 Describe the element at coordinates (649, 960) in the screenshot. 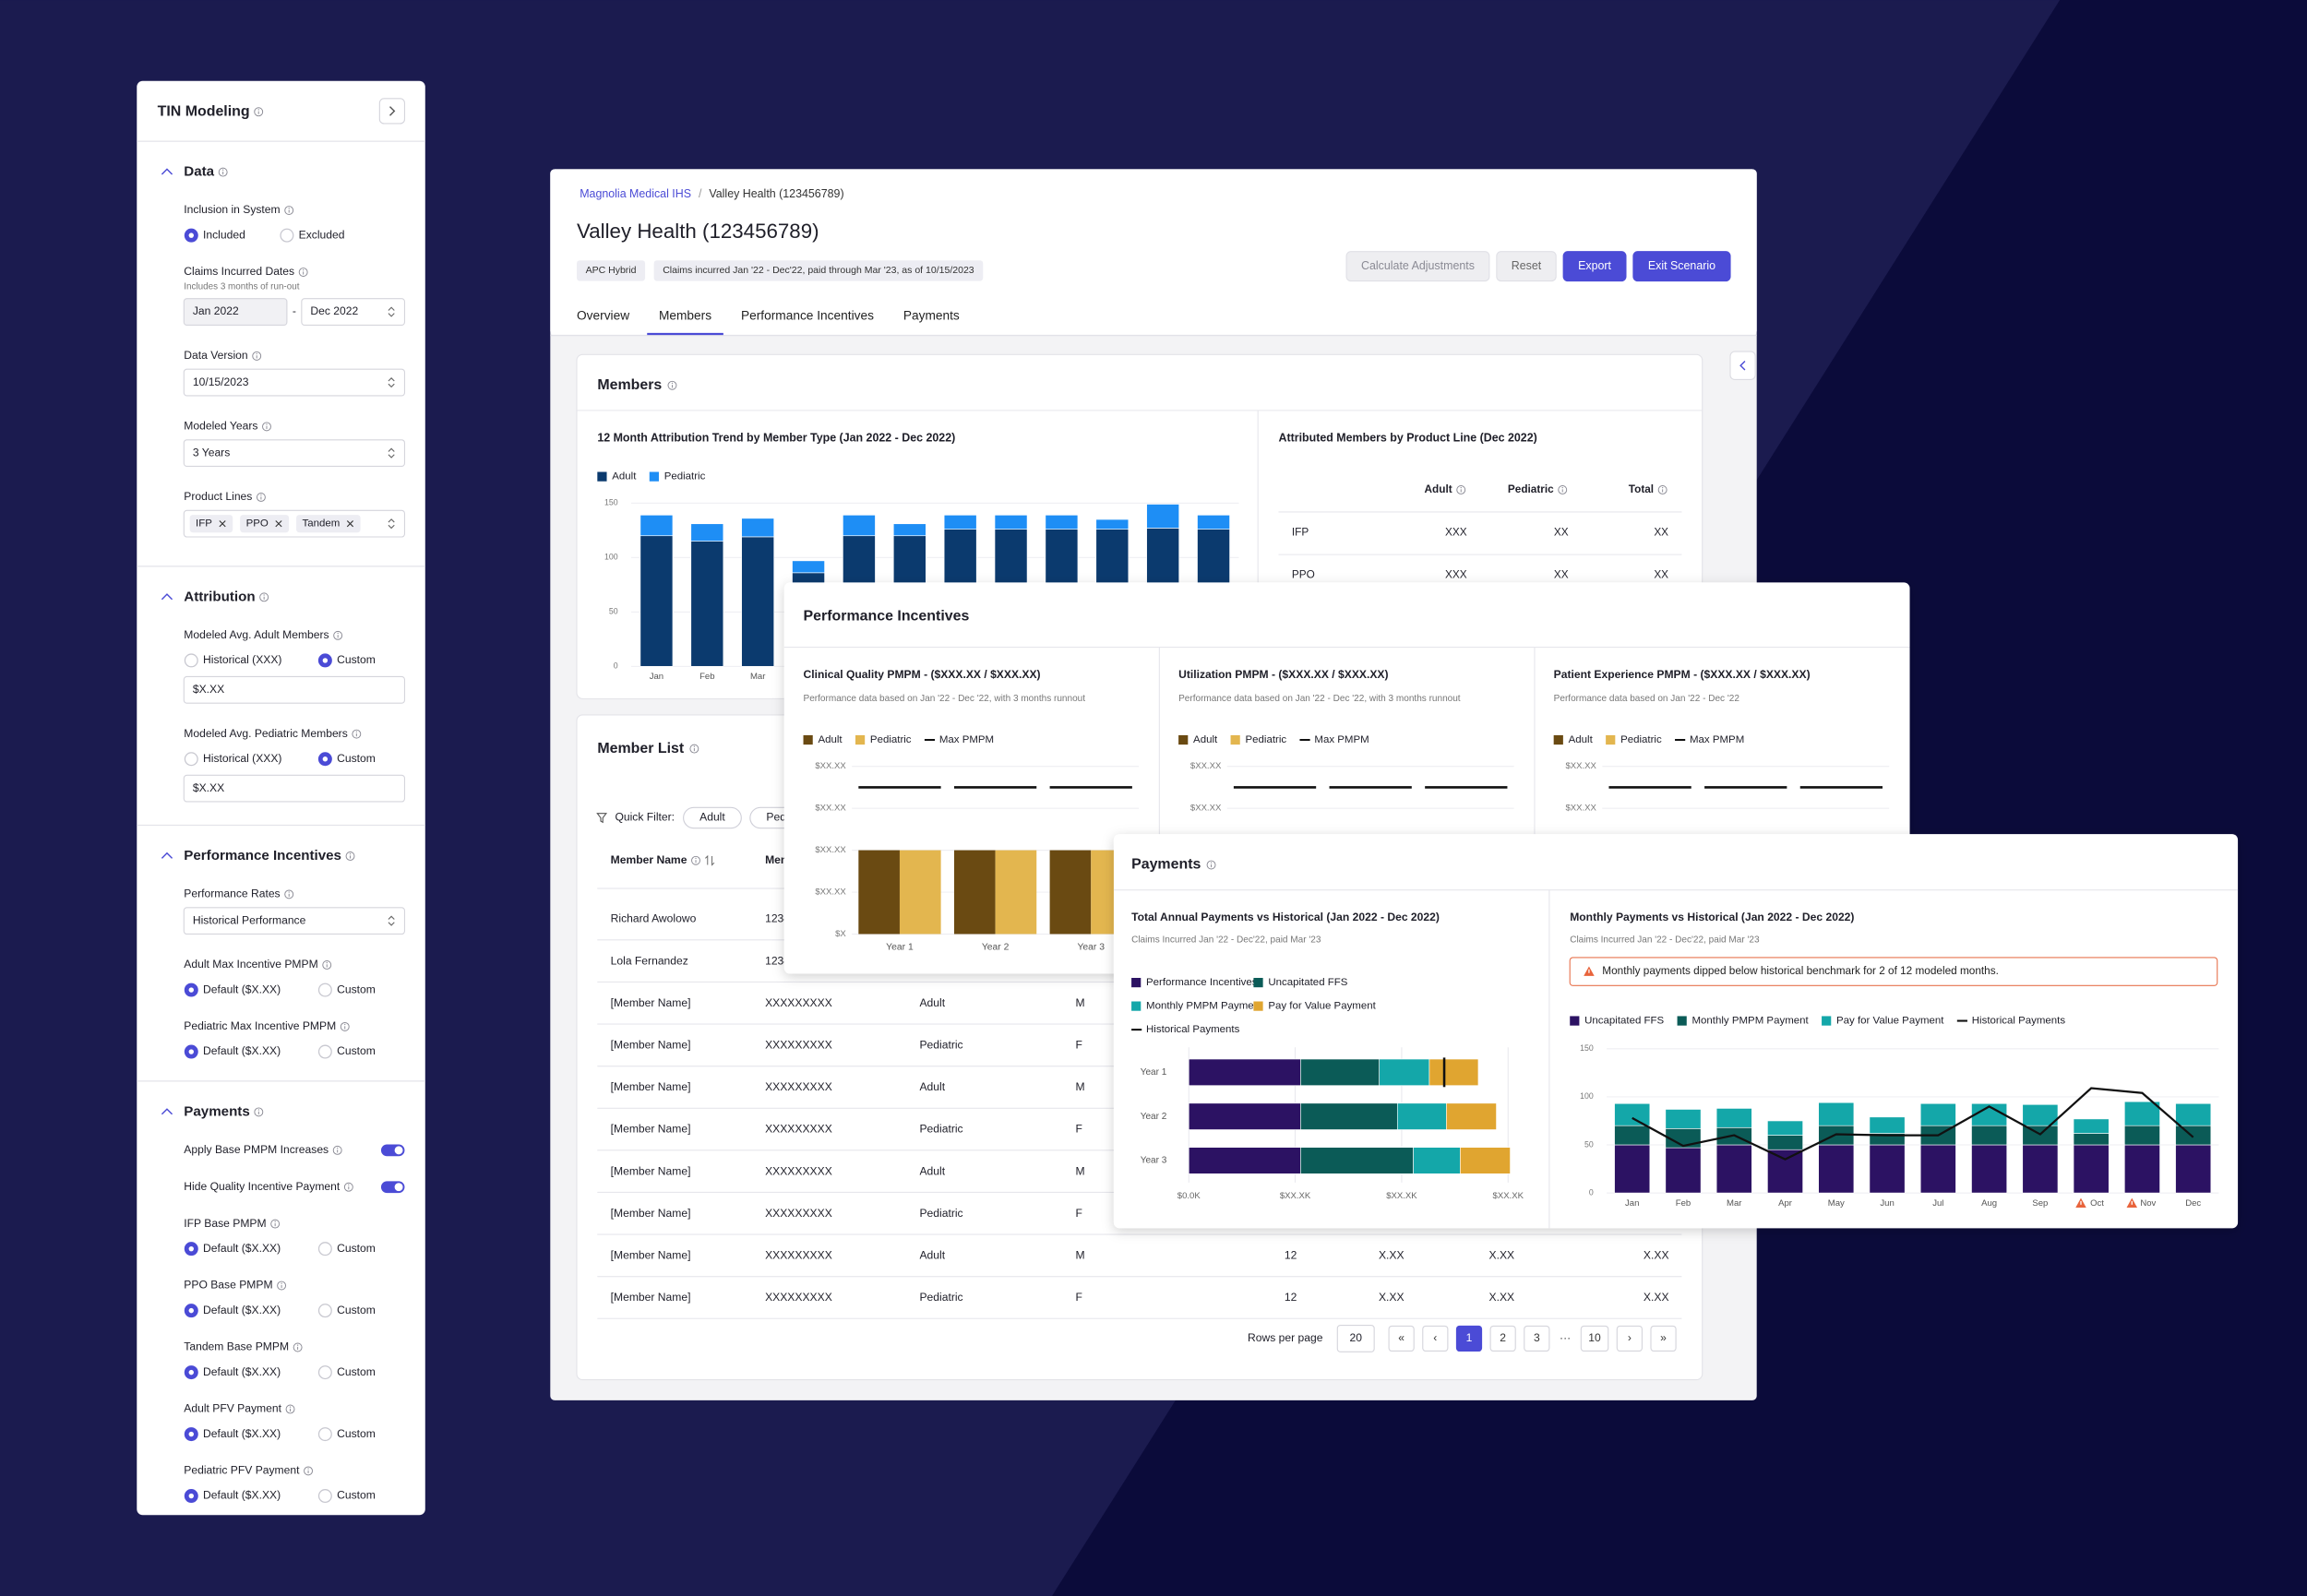

I see `table-cell: Lola Fernandez` at that location.